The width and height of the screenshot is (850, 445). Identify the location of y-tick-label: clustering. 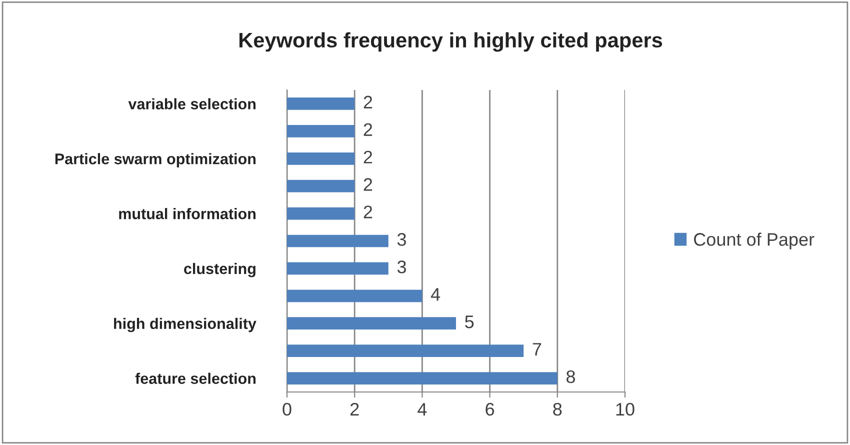
(220, 270).